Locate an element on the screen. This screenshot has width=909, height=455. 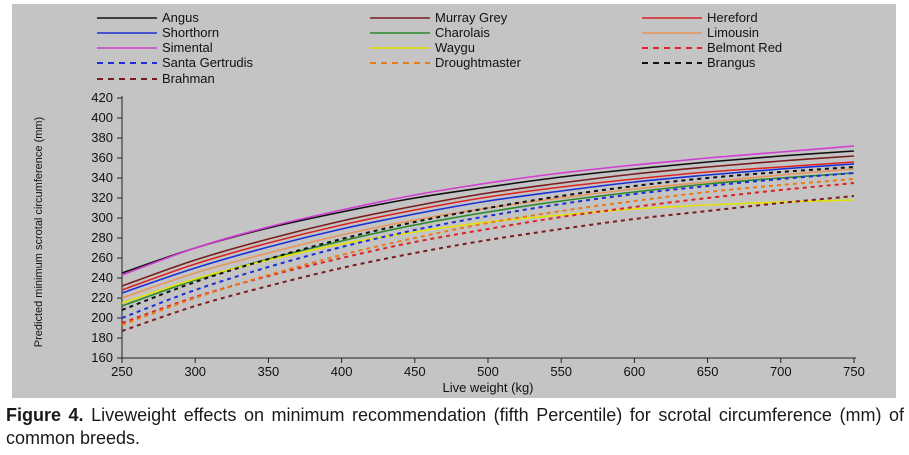
legend-label-charolais: Charolais is located at coordinates (462, 32).